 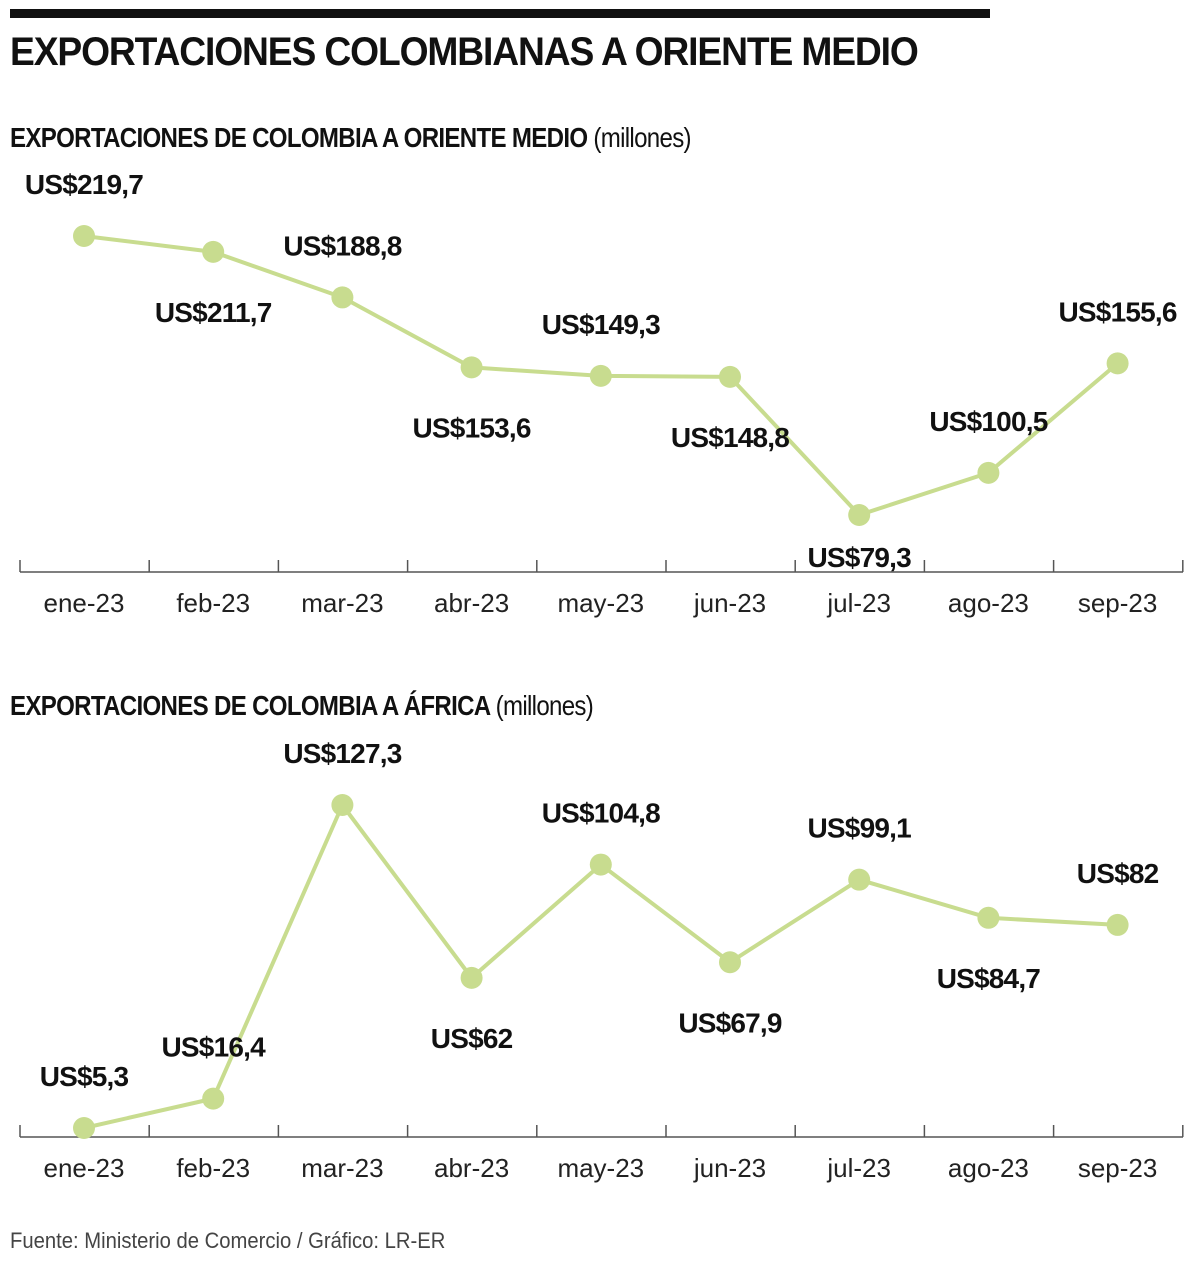 What do you see at coordinates (214, 1047) in the screenshot?
I see `data-label: US$16,4` at bounding box center [214, 1047].